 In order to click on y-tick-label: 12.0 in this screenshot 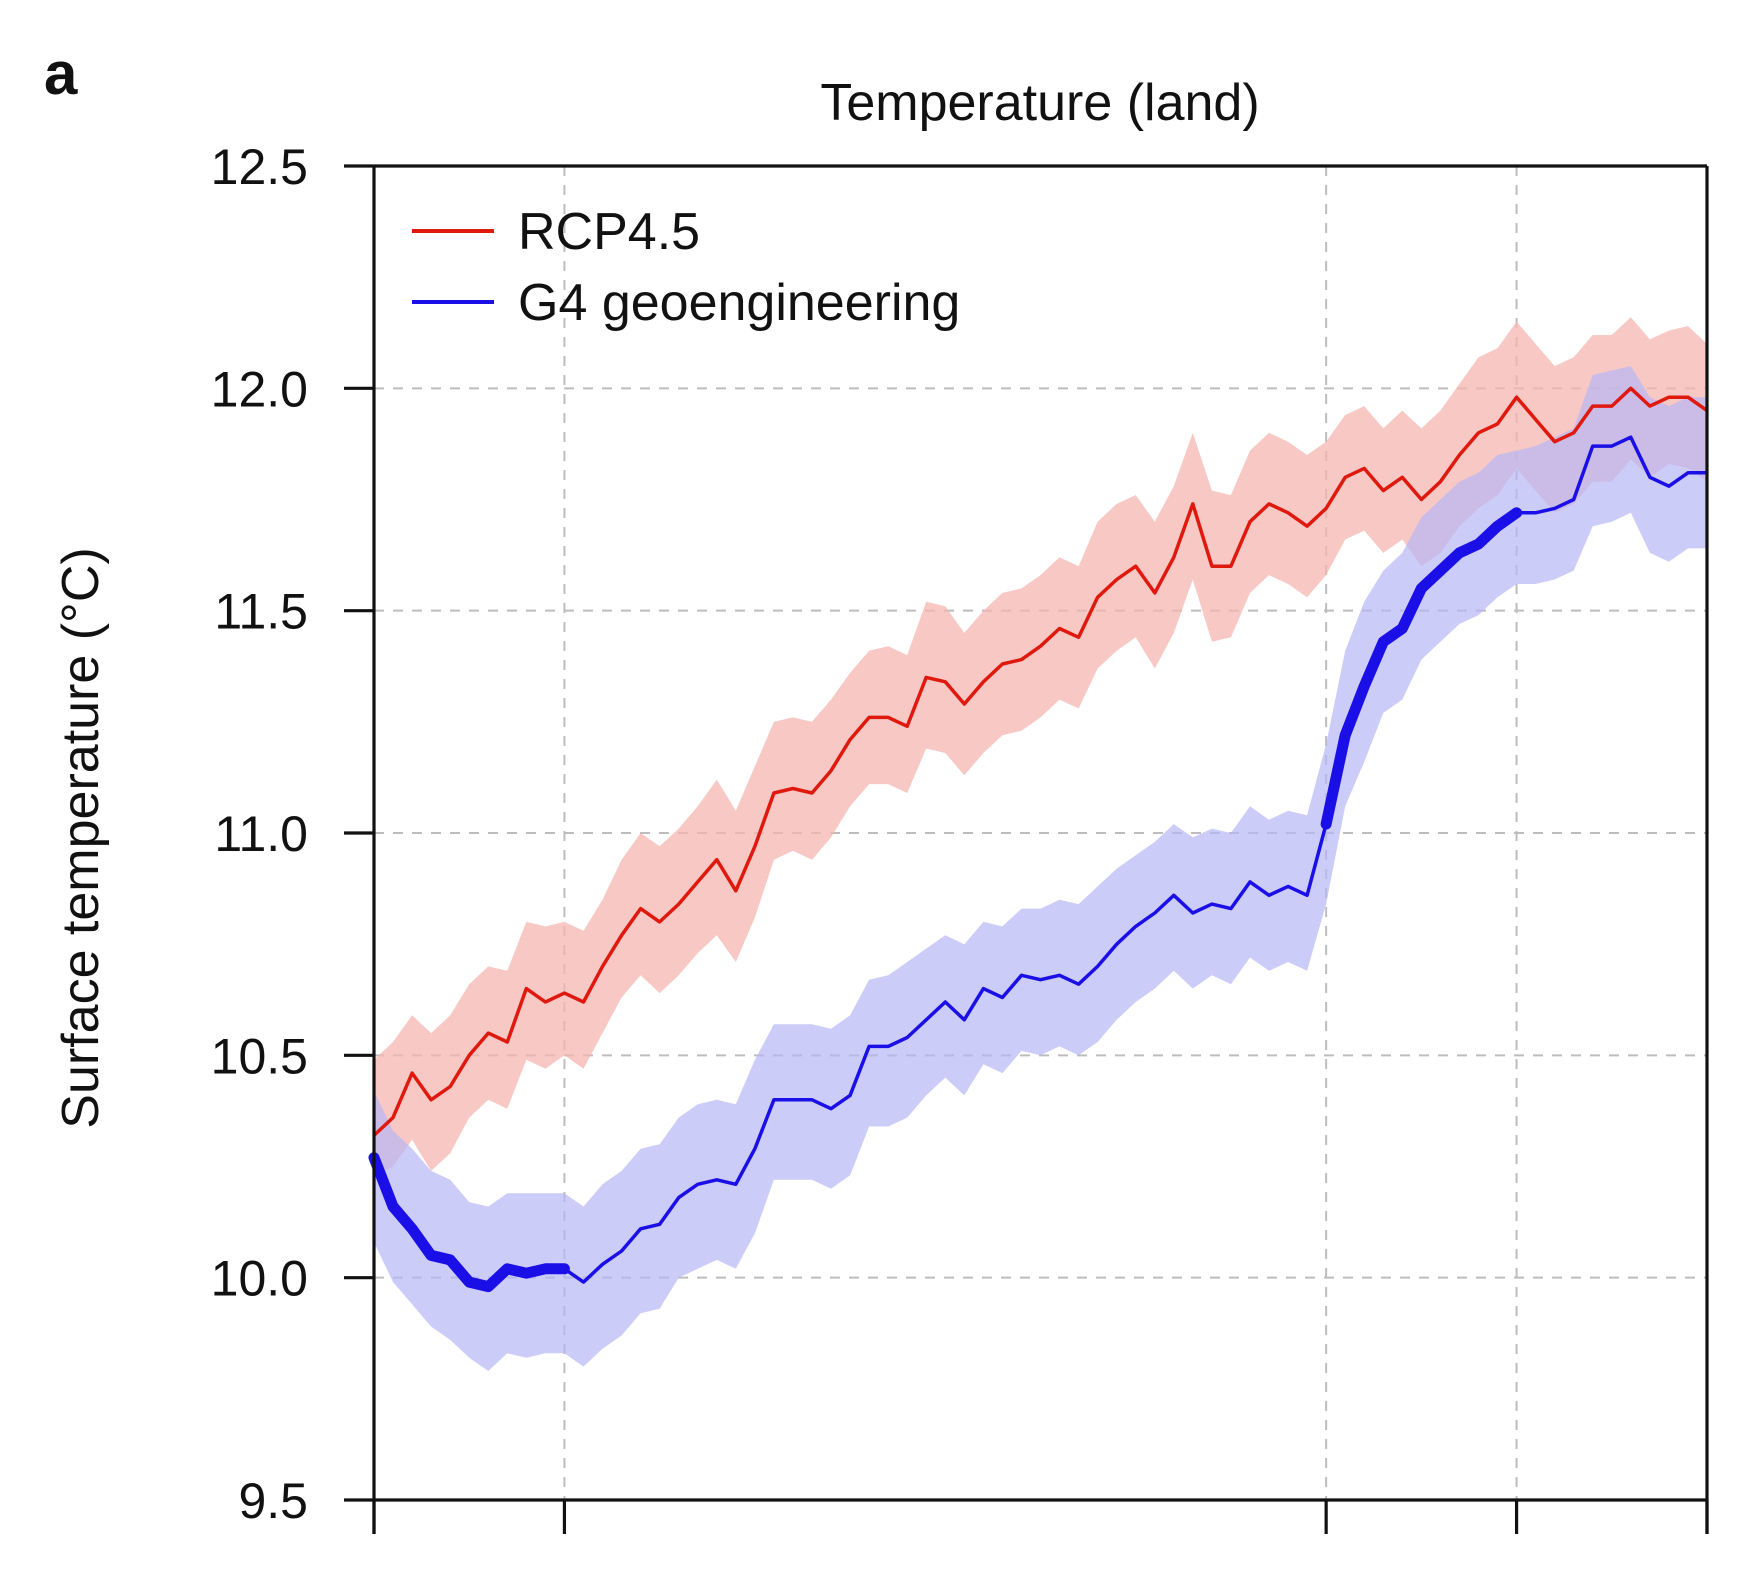, I will do `click(259, 389)`.